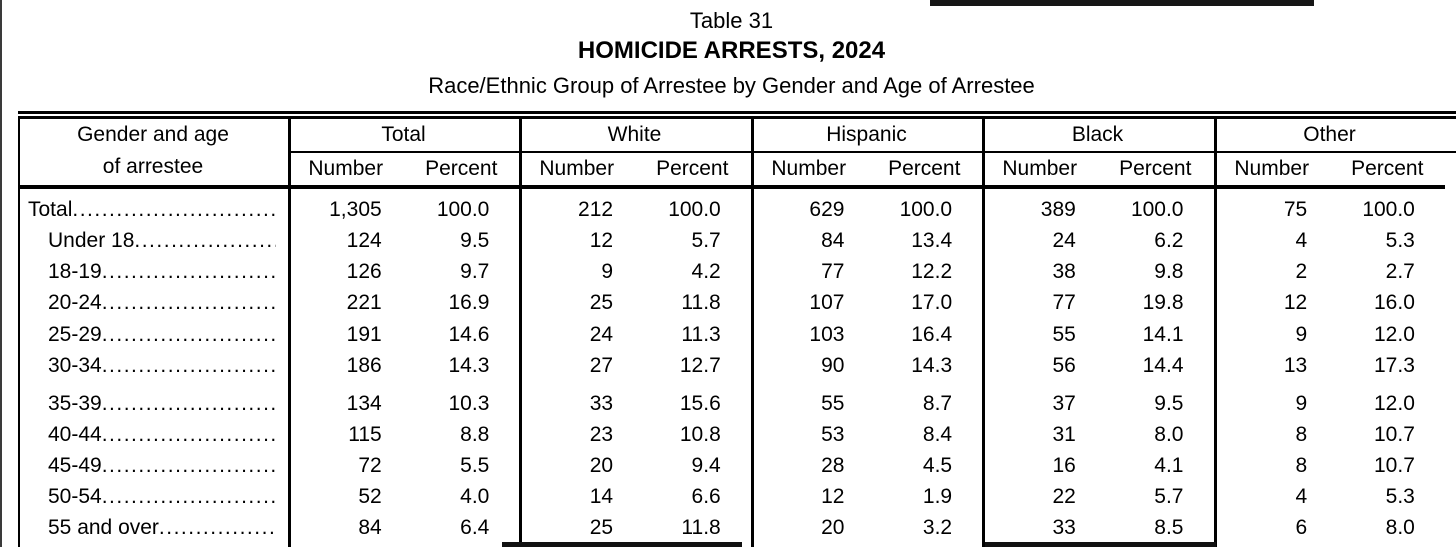 This screenshot has width=1456, height=547. I want to click on cell: 9.7, so click(475, 271).